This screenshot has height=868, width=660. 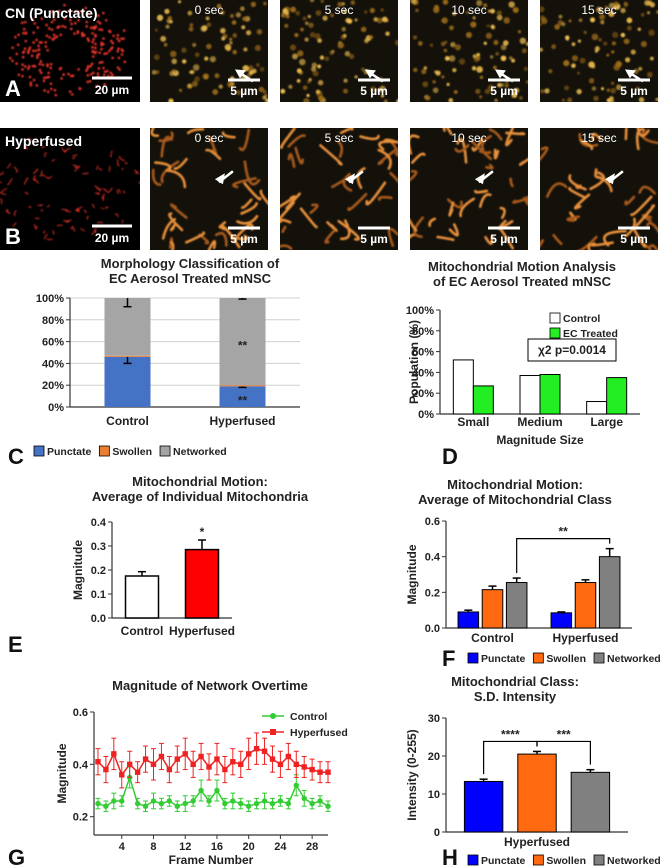 What do you see at coordinates (127, 327) in the screenshot?
I see `bar-segment` at bounding box center [127, 327].